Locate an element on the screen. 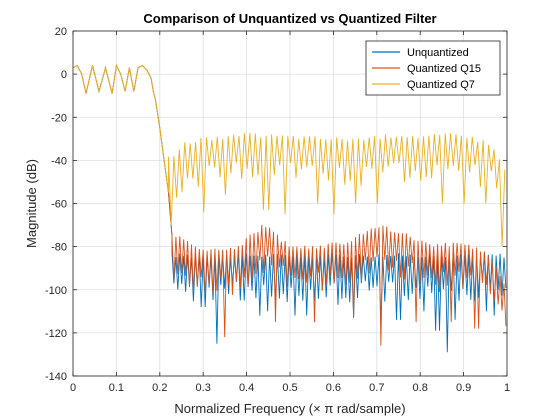  y-tick-labels: 20 0 -20 -40 -60 -80 -100 -120 -140 is located at coordinates (56, 204).